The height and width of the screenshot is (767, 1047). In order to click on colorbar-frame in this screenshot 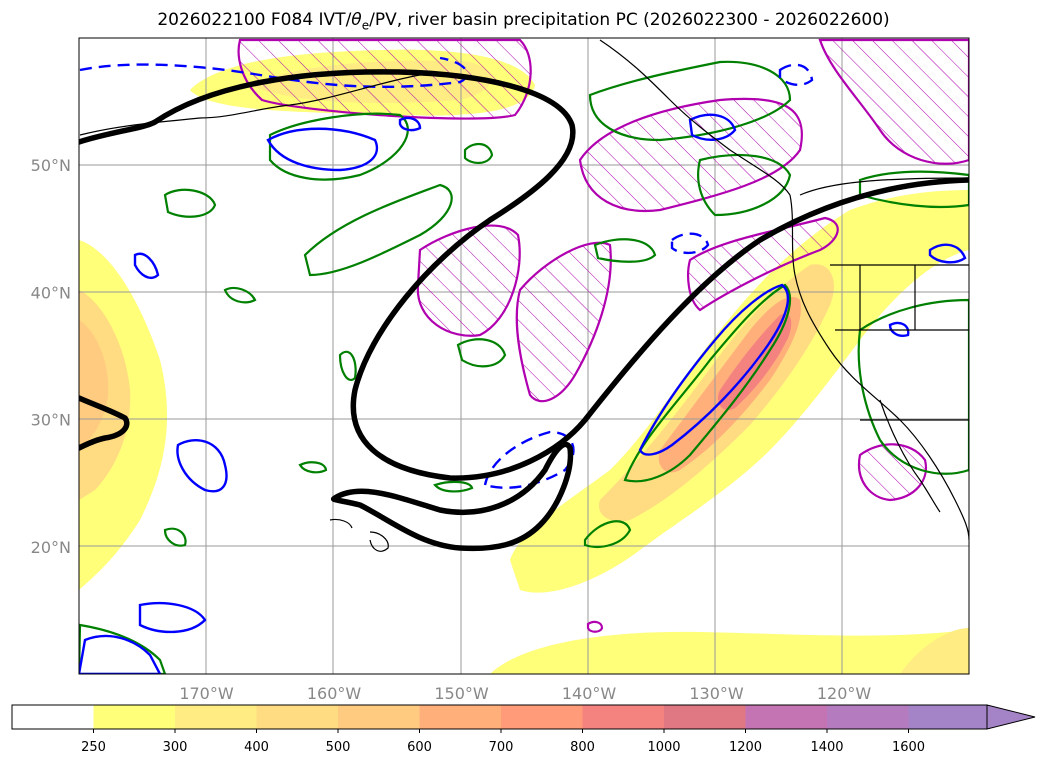, I will do `click(499, 717)`.